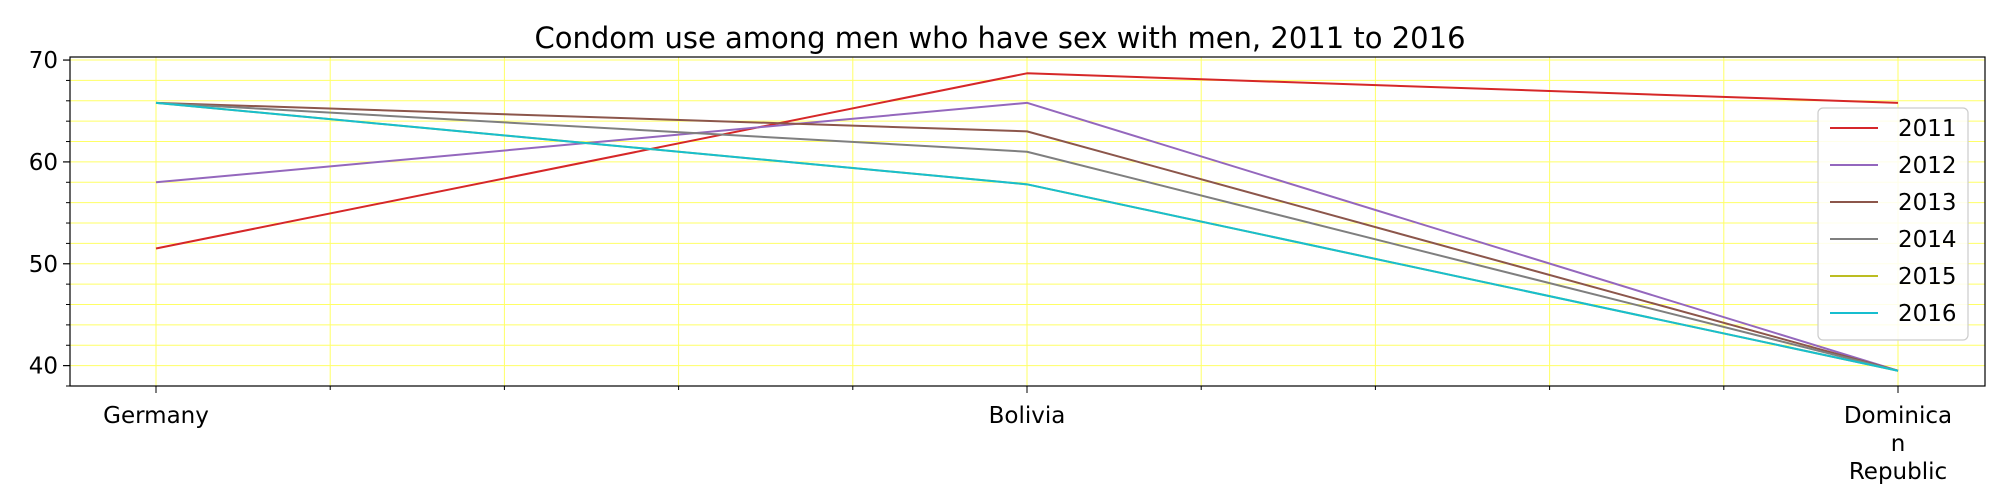 The height and width of the screenshot is (500, 2000). Describe the element at coordinates (1927, 203) in the screenshot. I see `legend-label: 2013` at that location.